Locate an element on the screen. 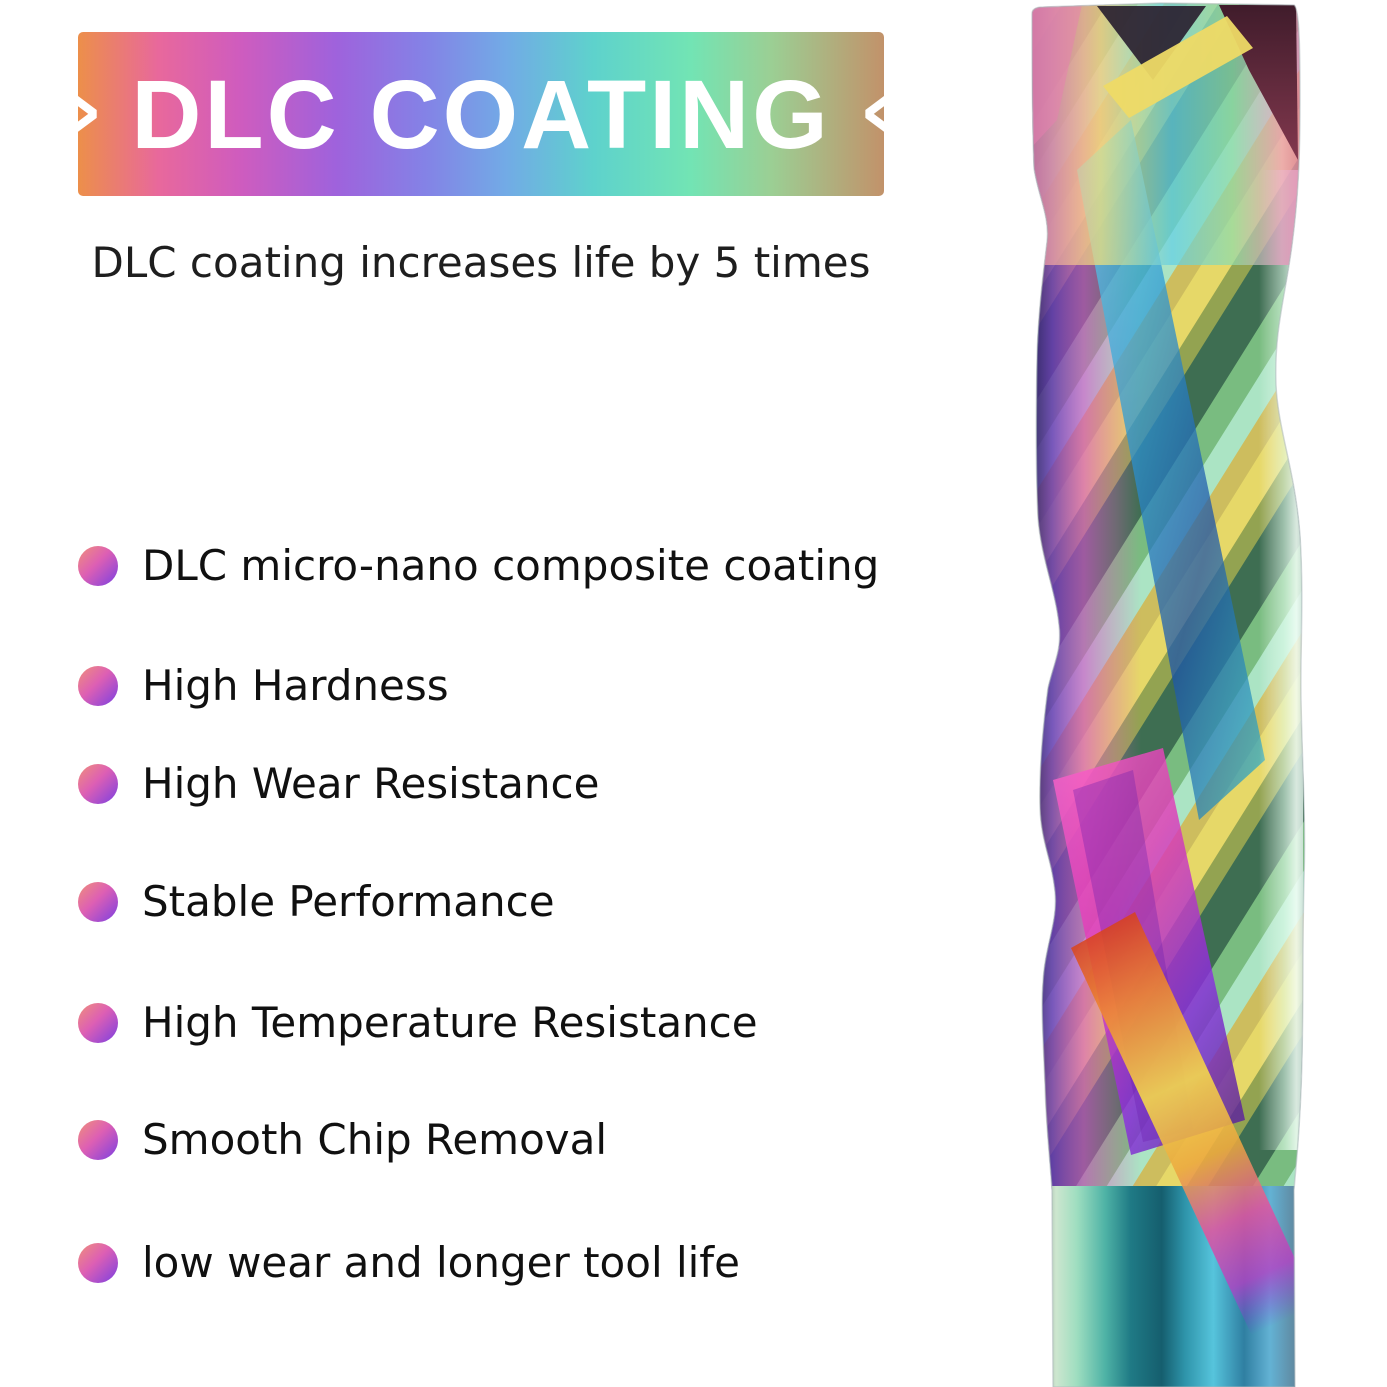 Image resolution: width=1387 pixels, height=1387 pixels. feature-label: Stable Performance is located at coordinates (348, 901).